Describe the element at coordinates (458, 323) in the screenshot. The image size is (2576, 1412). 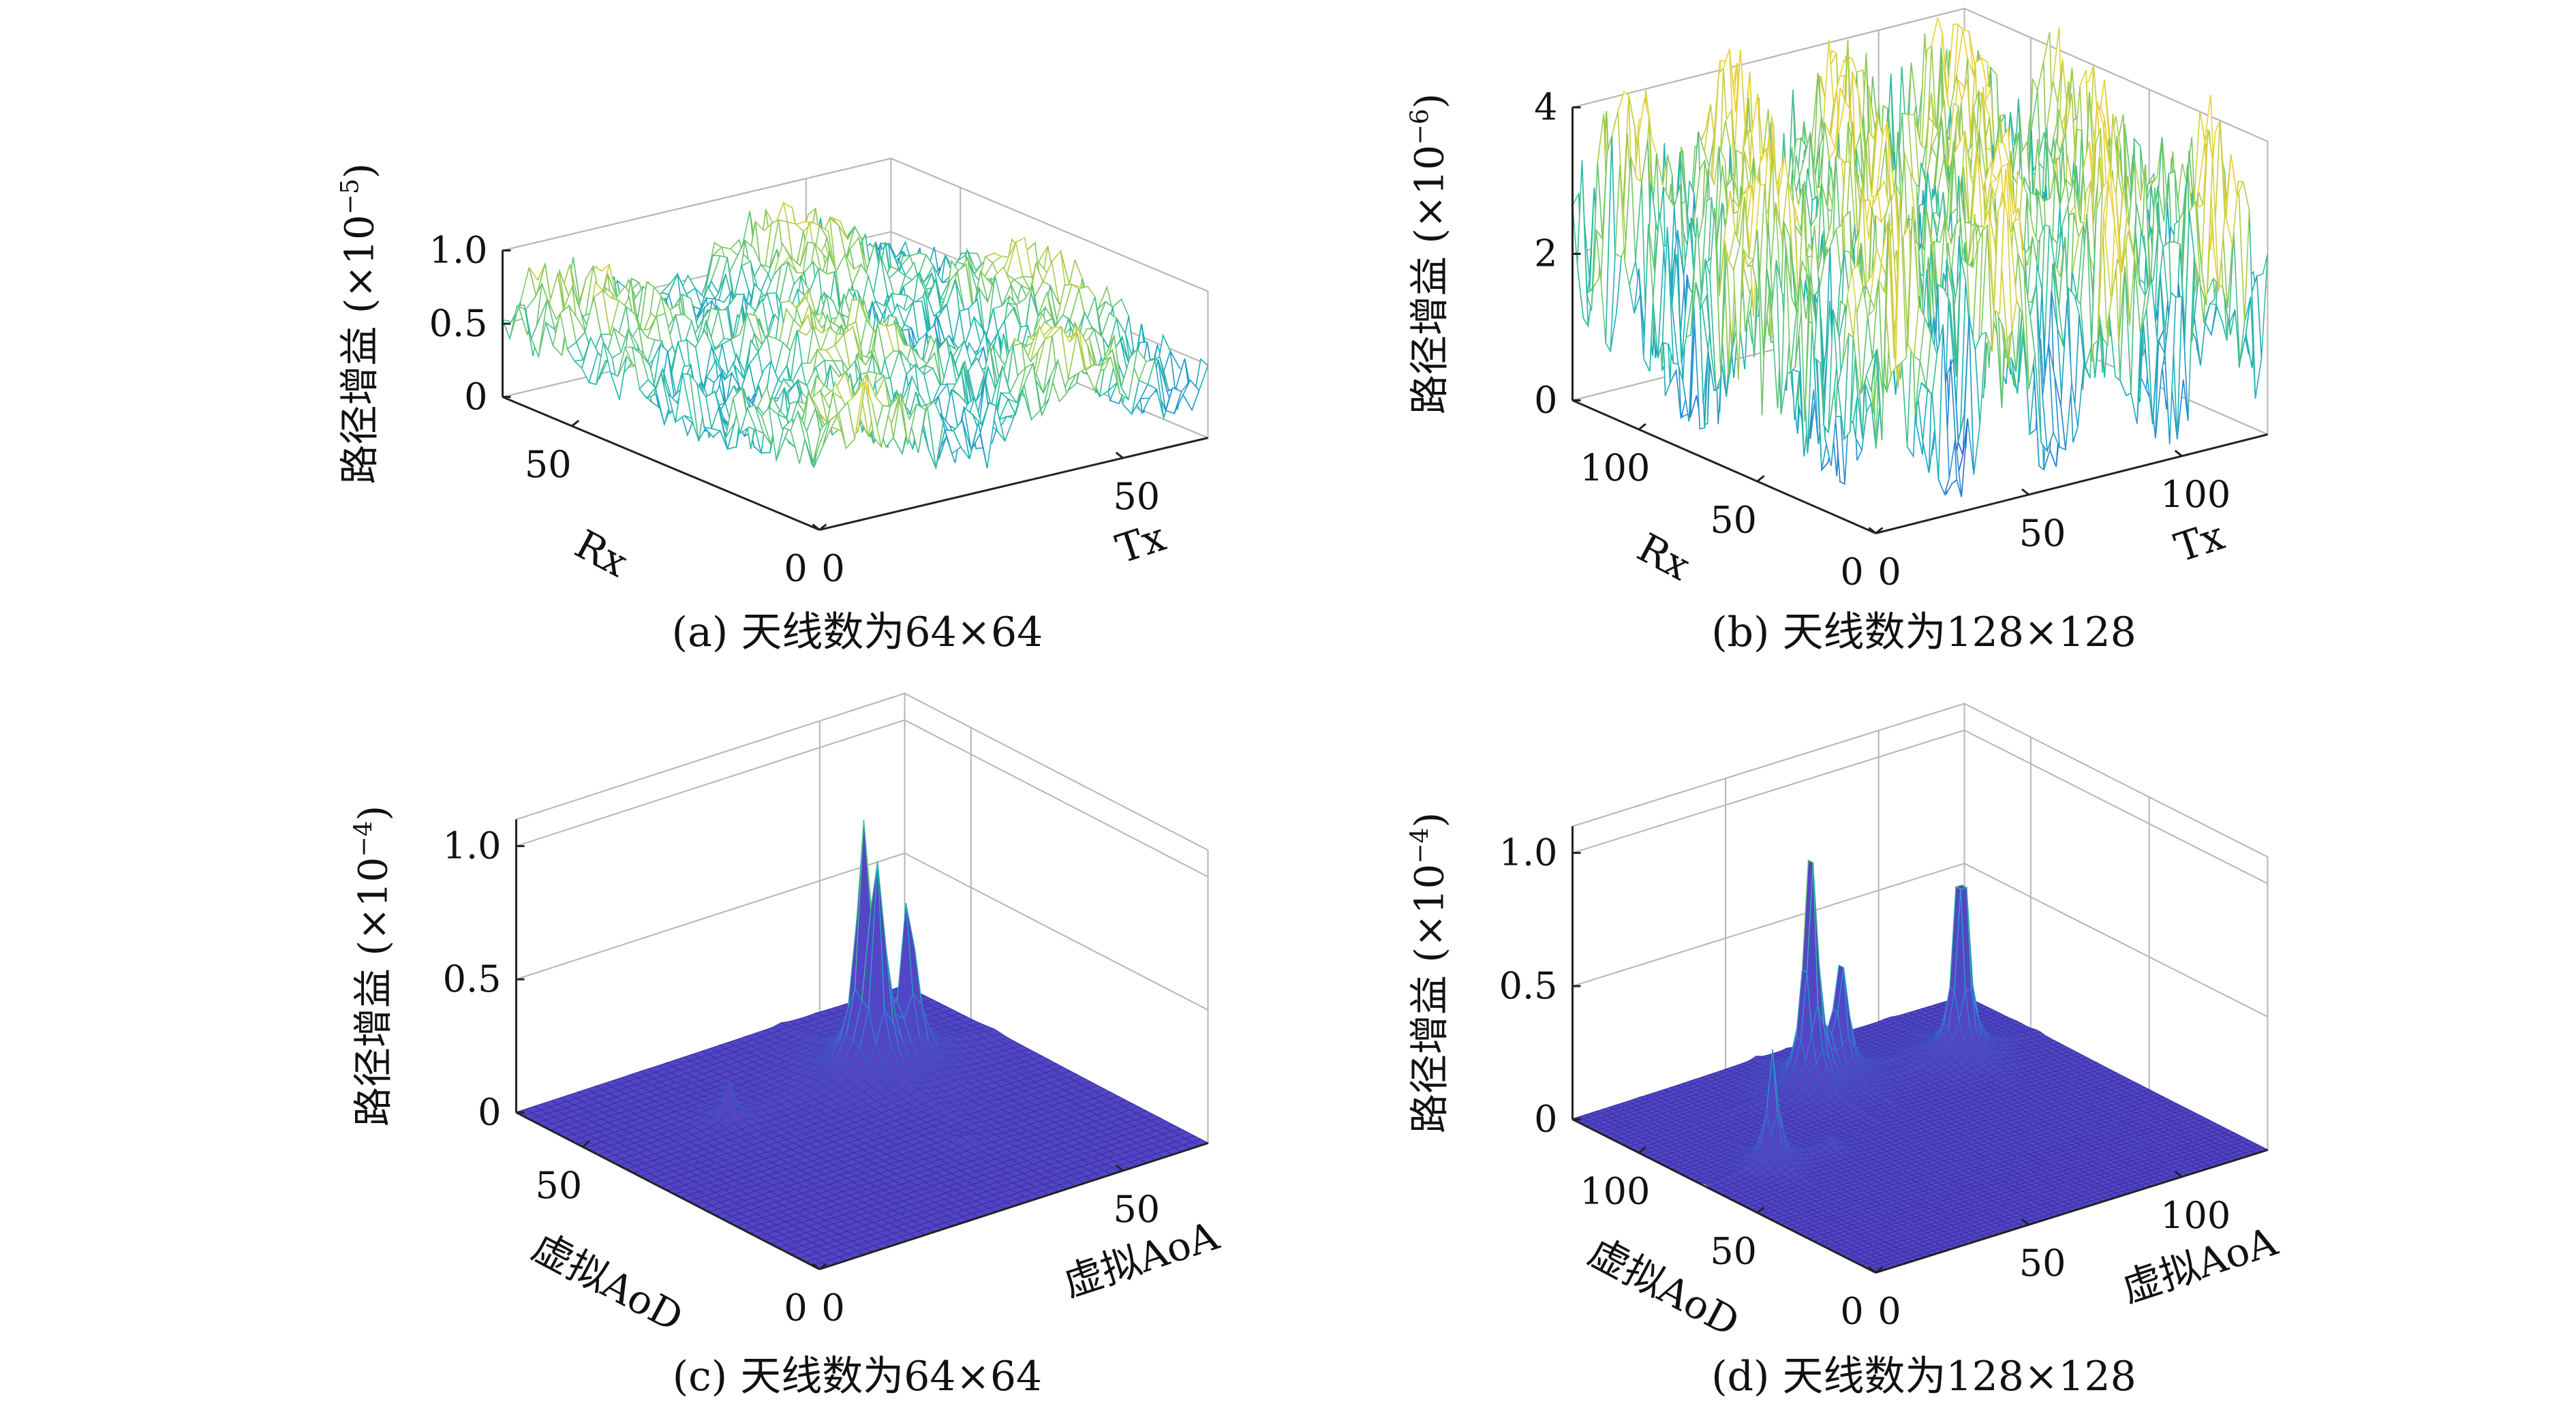
I see `z-tick-label: 0.5` at that location.